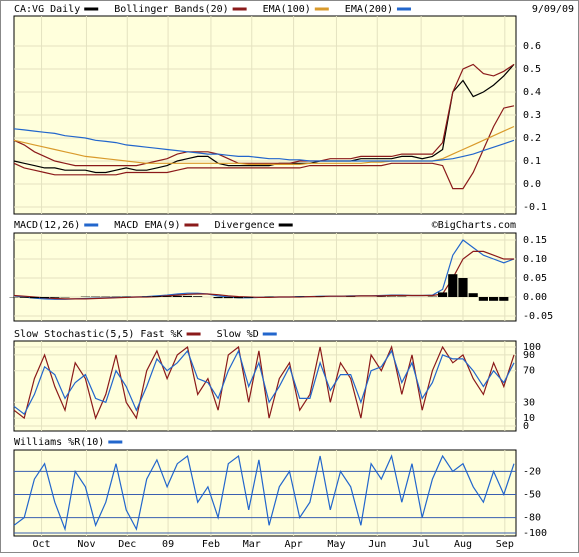  I want to click on x-tick-label: Jul, so click(421, 544).